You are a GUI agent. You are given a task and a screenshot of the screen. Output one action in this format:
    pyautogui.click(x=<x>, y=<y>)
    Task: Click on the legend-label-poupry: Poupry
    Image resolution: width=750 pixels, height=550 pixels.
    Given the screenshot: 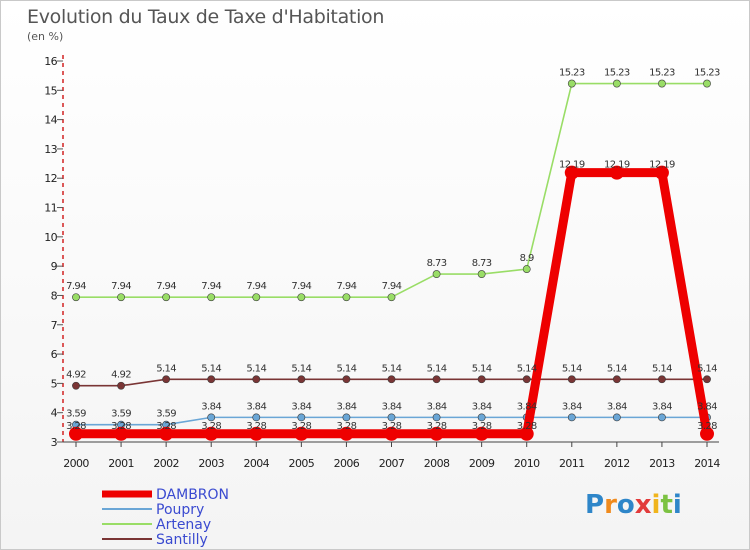 What is the action you would take?
    pyautogui.click(x=180, y=510)
    